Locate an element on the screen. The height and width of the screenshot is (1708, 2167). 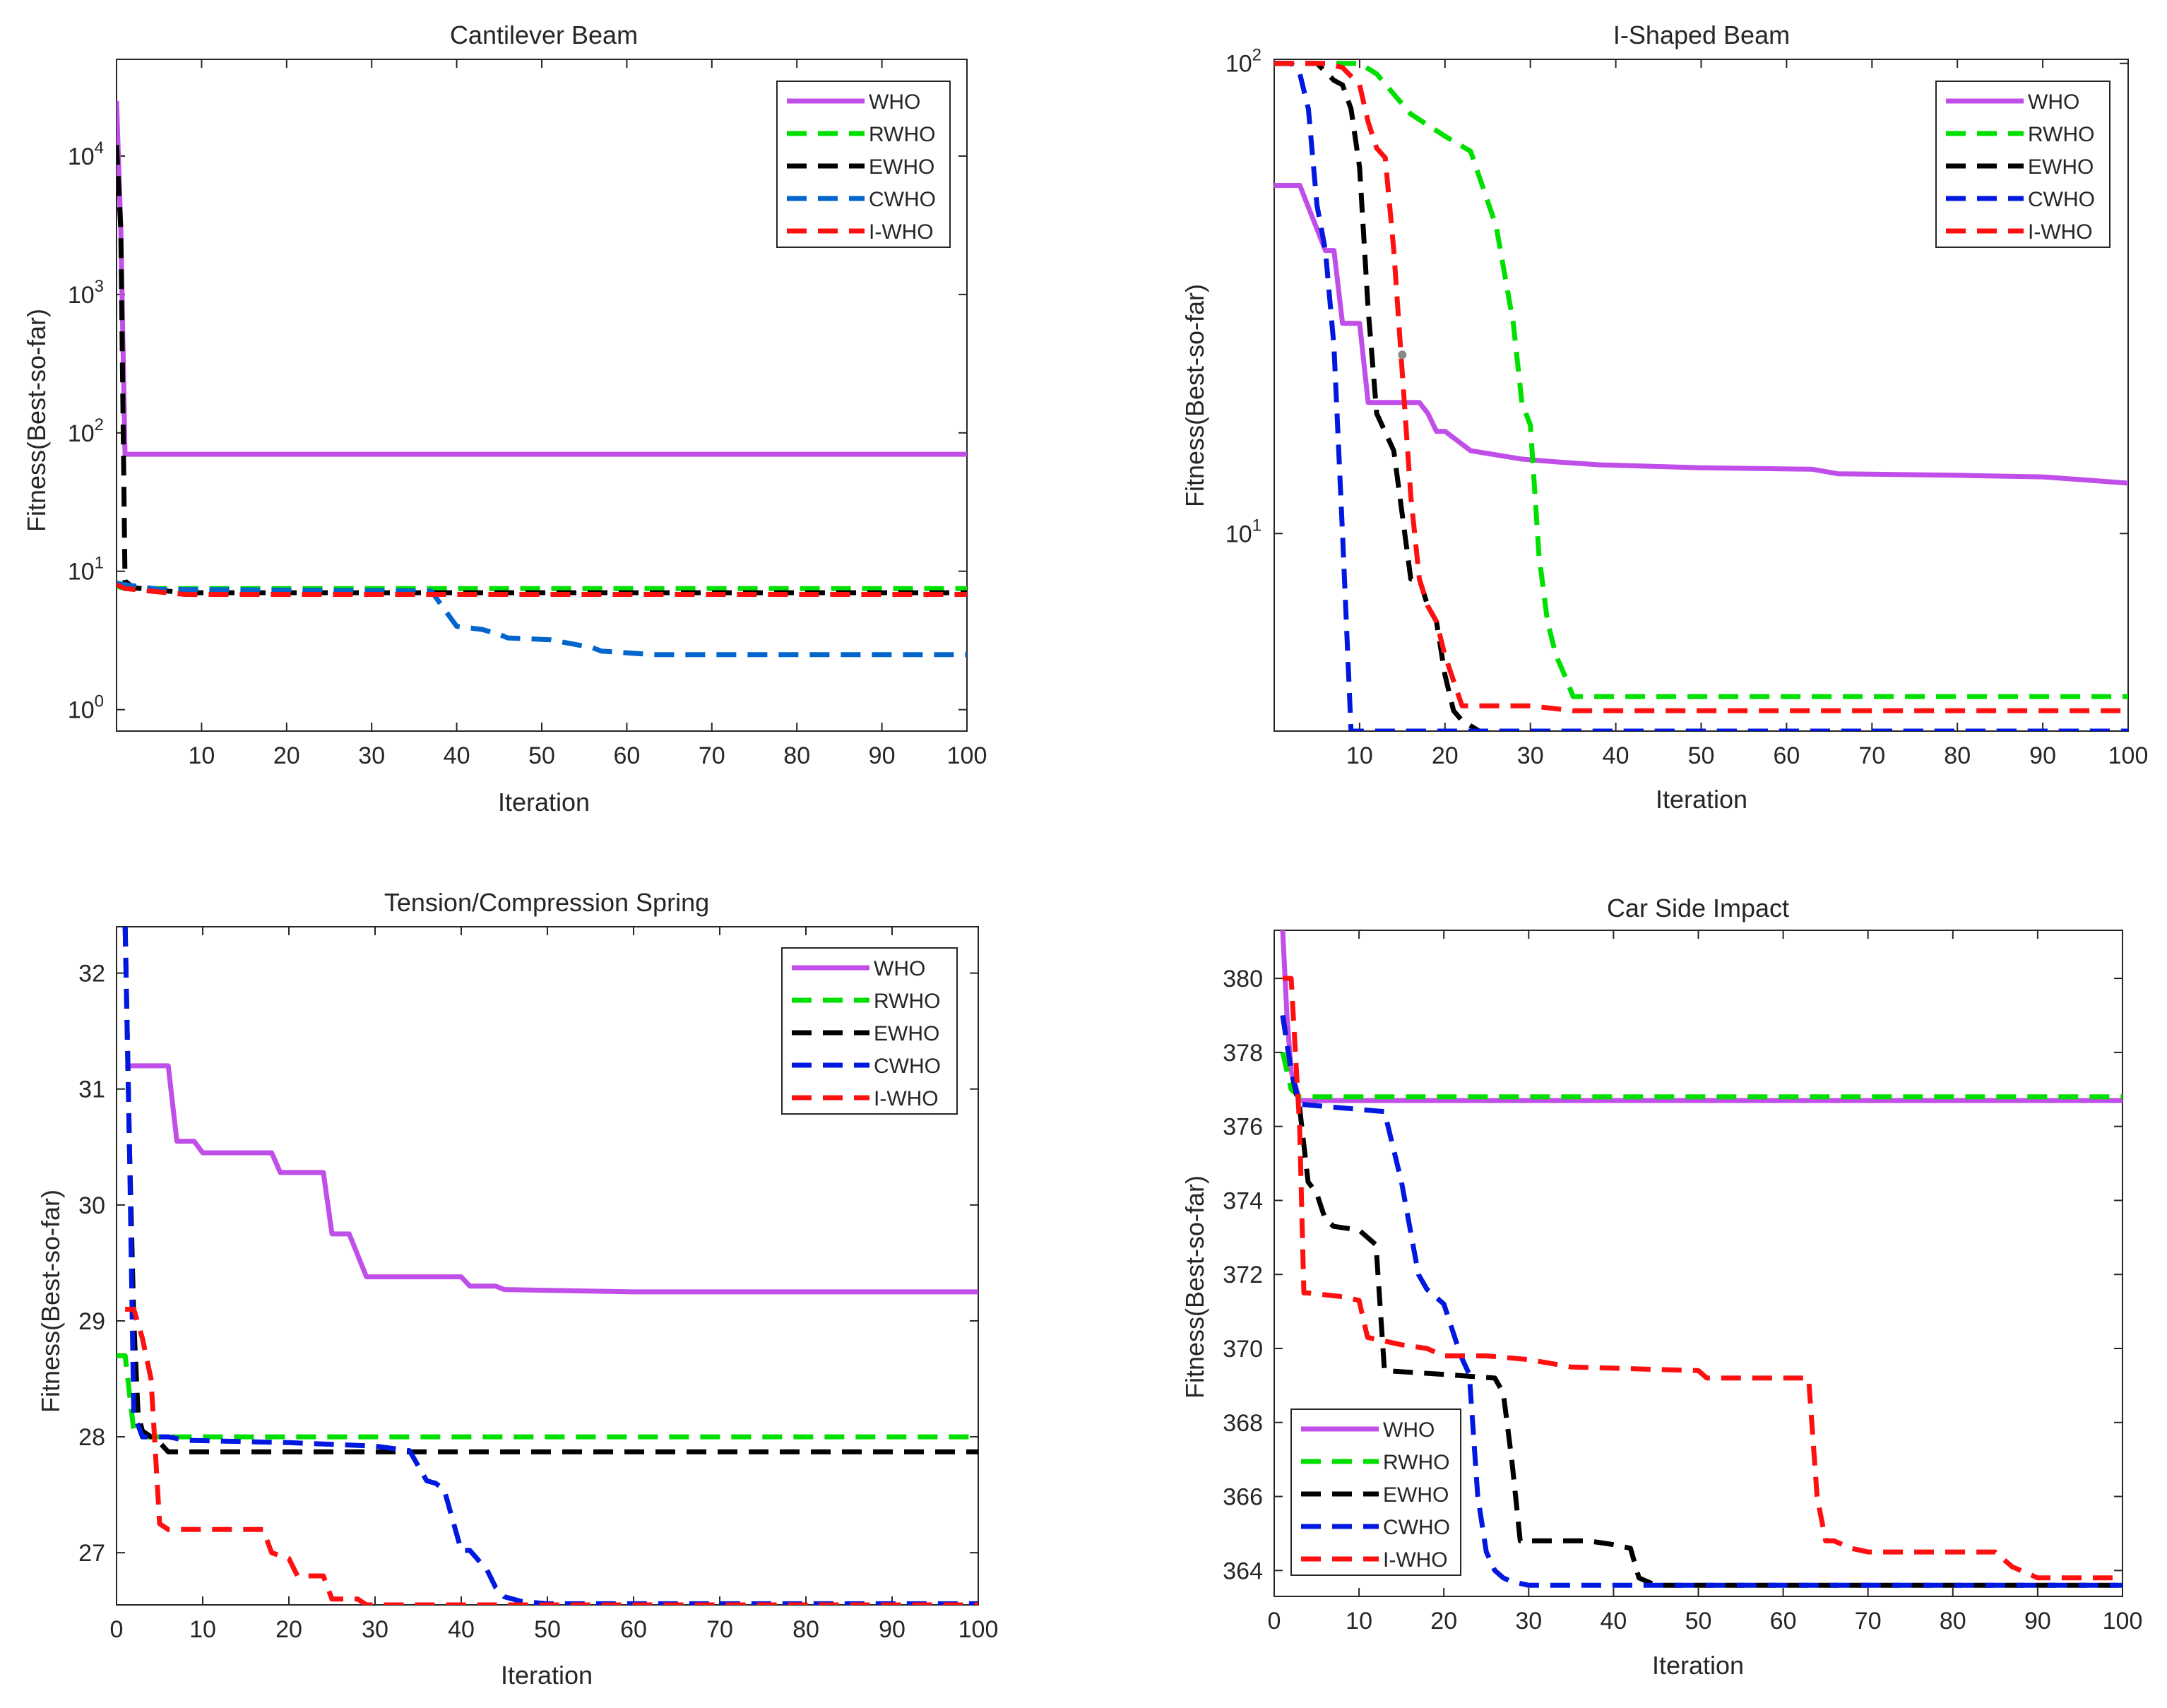
y-tick-label: 10⁴ is located at coordinates (86, 154).